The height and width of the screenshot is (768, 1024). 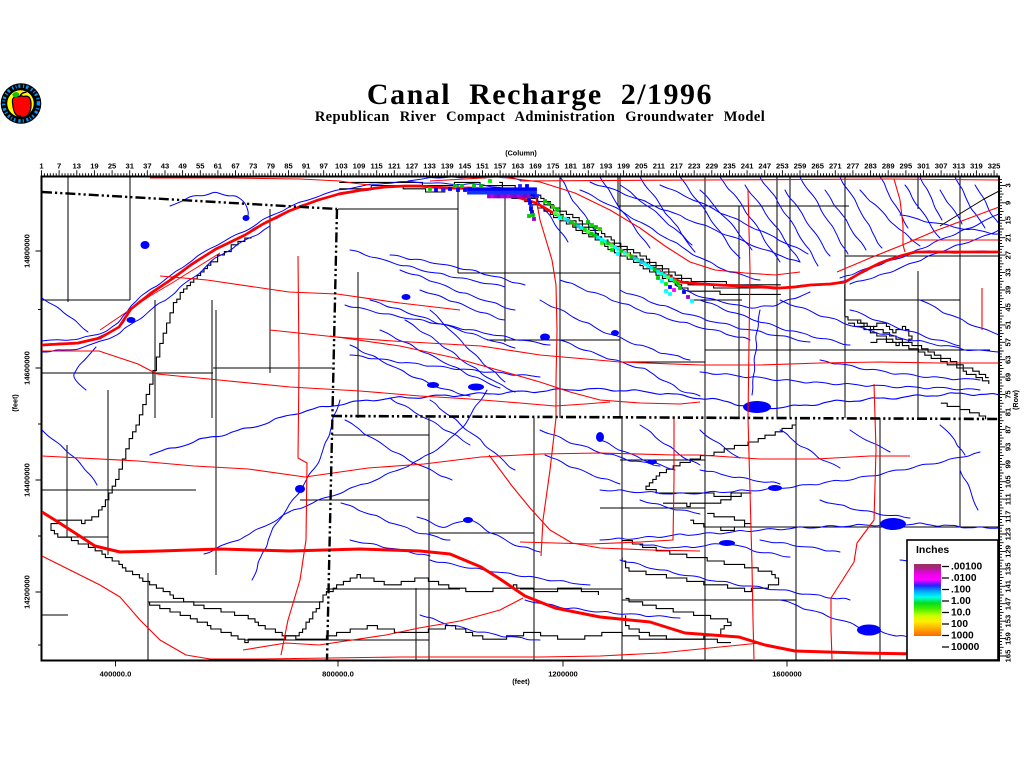 What do you see at coordinates (606, 165) in the screenshot?
I see `svg-text: 193` at bounding box center [606, 165].